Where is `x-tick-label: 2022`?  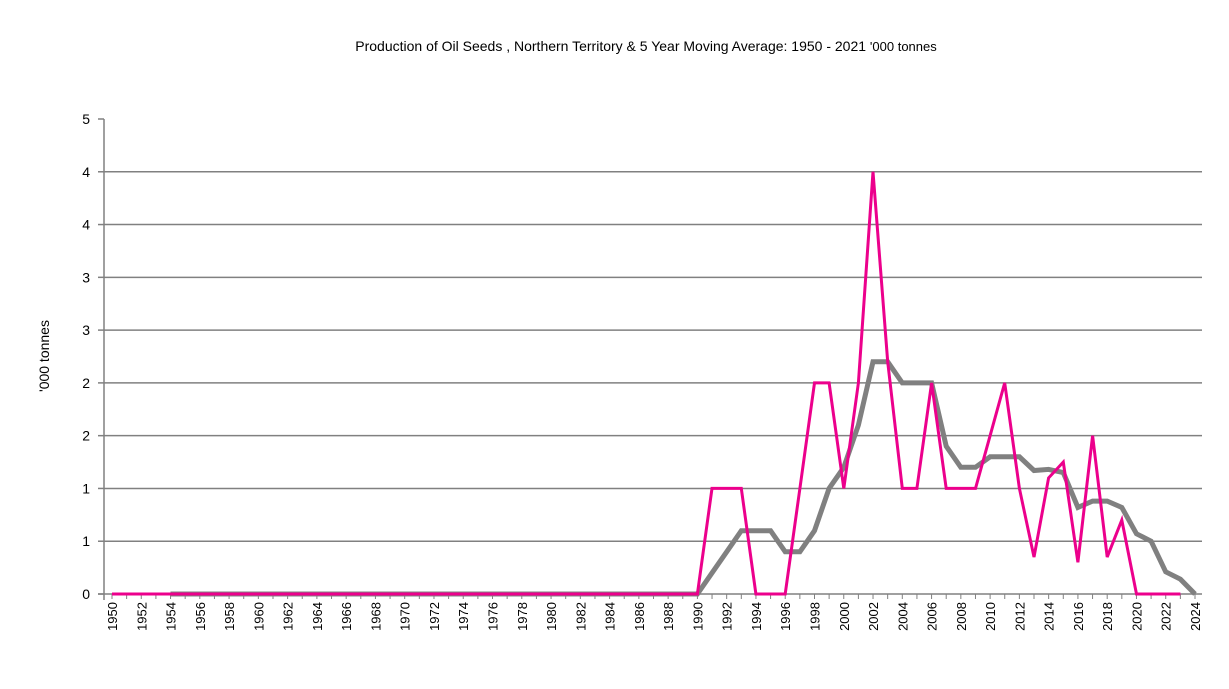 x-tick-label: 2022 is located at coordinates (1166, 616).